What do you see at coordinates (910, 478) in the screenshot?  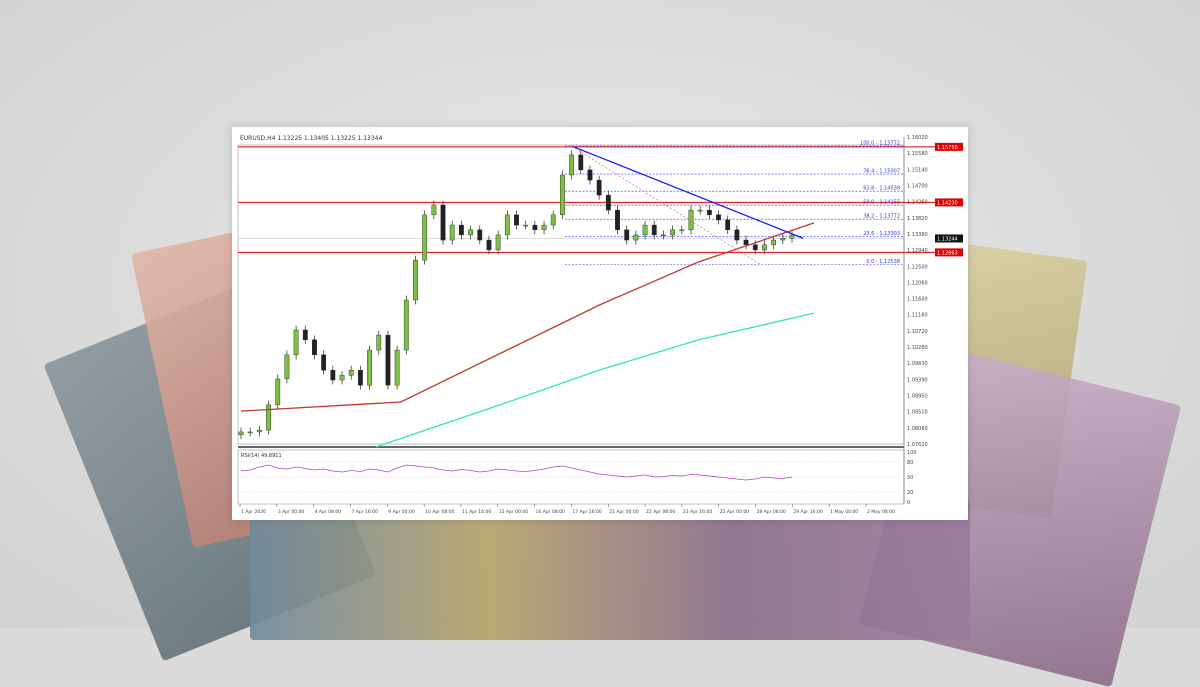 I see `rsi-tick-label: 50` at bounding box center [910, 478].